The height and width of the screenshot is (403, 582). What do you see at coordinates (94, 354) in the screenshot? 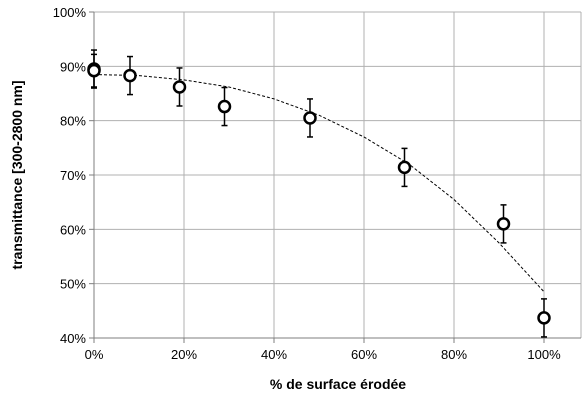
I see `x-tick-label: 0%` at bounding box center [94, 354].